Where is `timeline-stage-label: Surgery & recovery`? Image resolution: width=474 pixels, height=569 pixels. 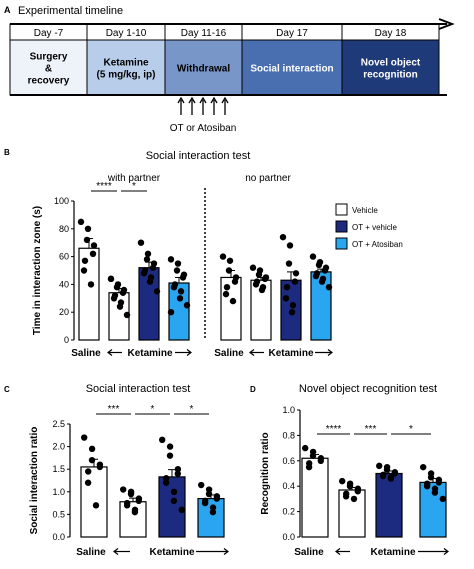 timeline-stage-label: Surgery & recovery is located at coordinates (49, 69).